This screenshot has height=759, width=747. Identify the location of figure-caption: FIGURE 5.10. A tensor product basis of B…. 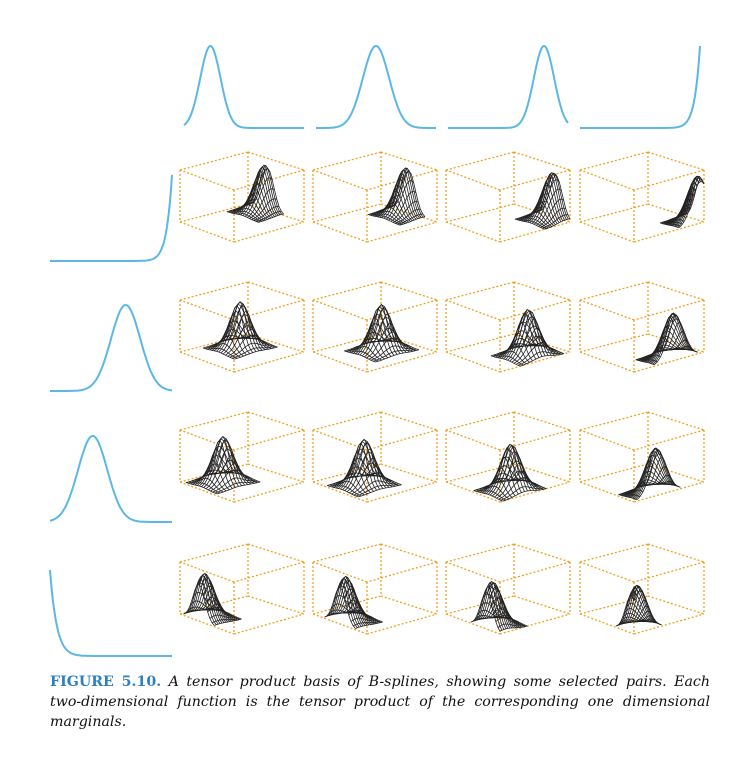
(380, 702).